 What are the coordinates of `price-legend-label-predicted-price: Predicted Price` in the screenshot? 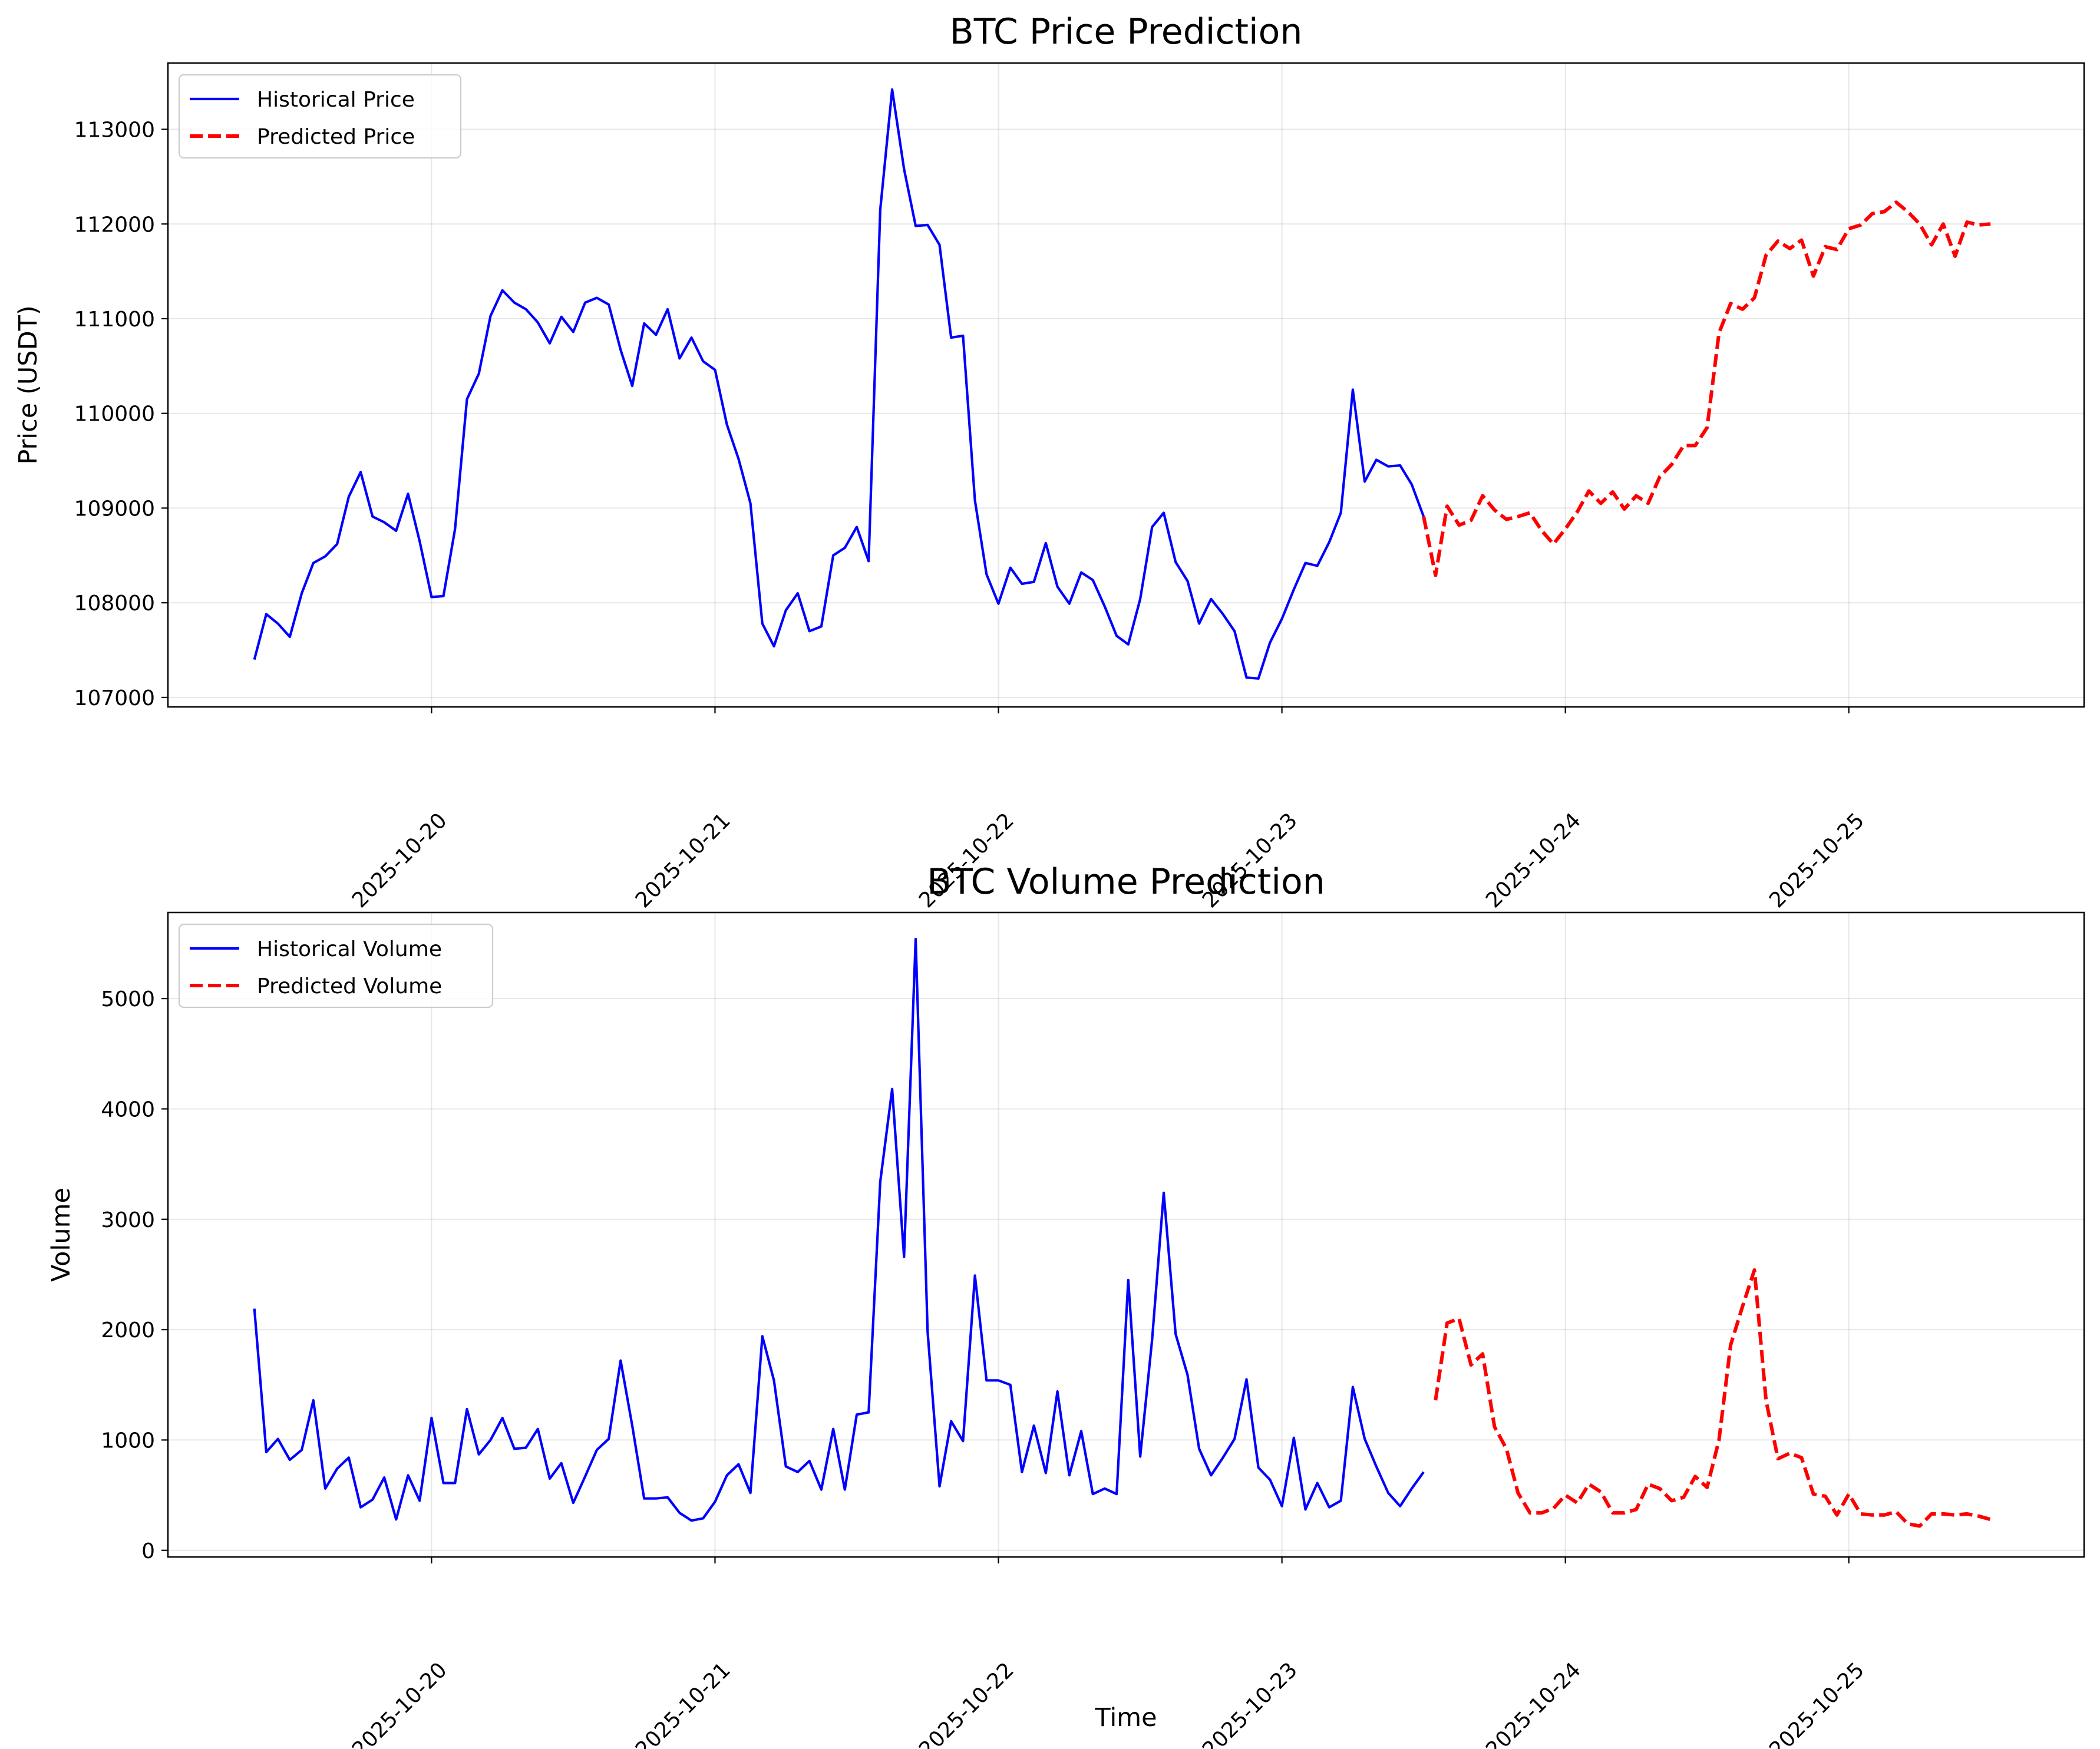 It's located at (336, 137).